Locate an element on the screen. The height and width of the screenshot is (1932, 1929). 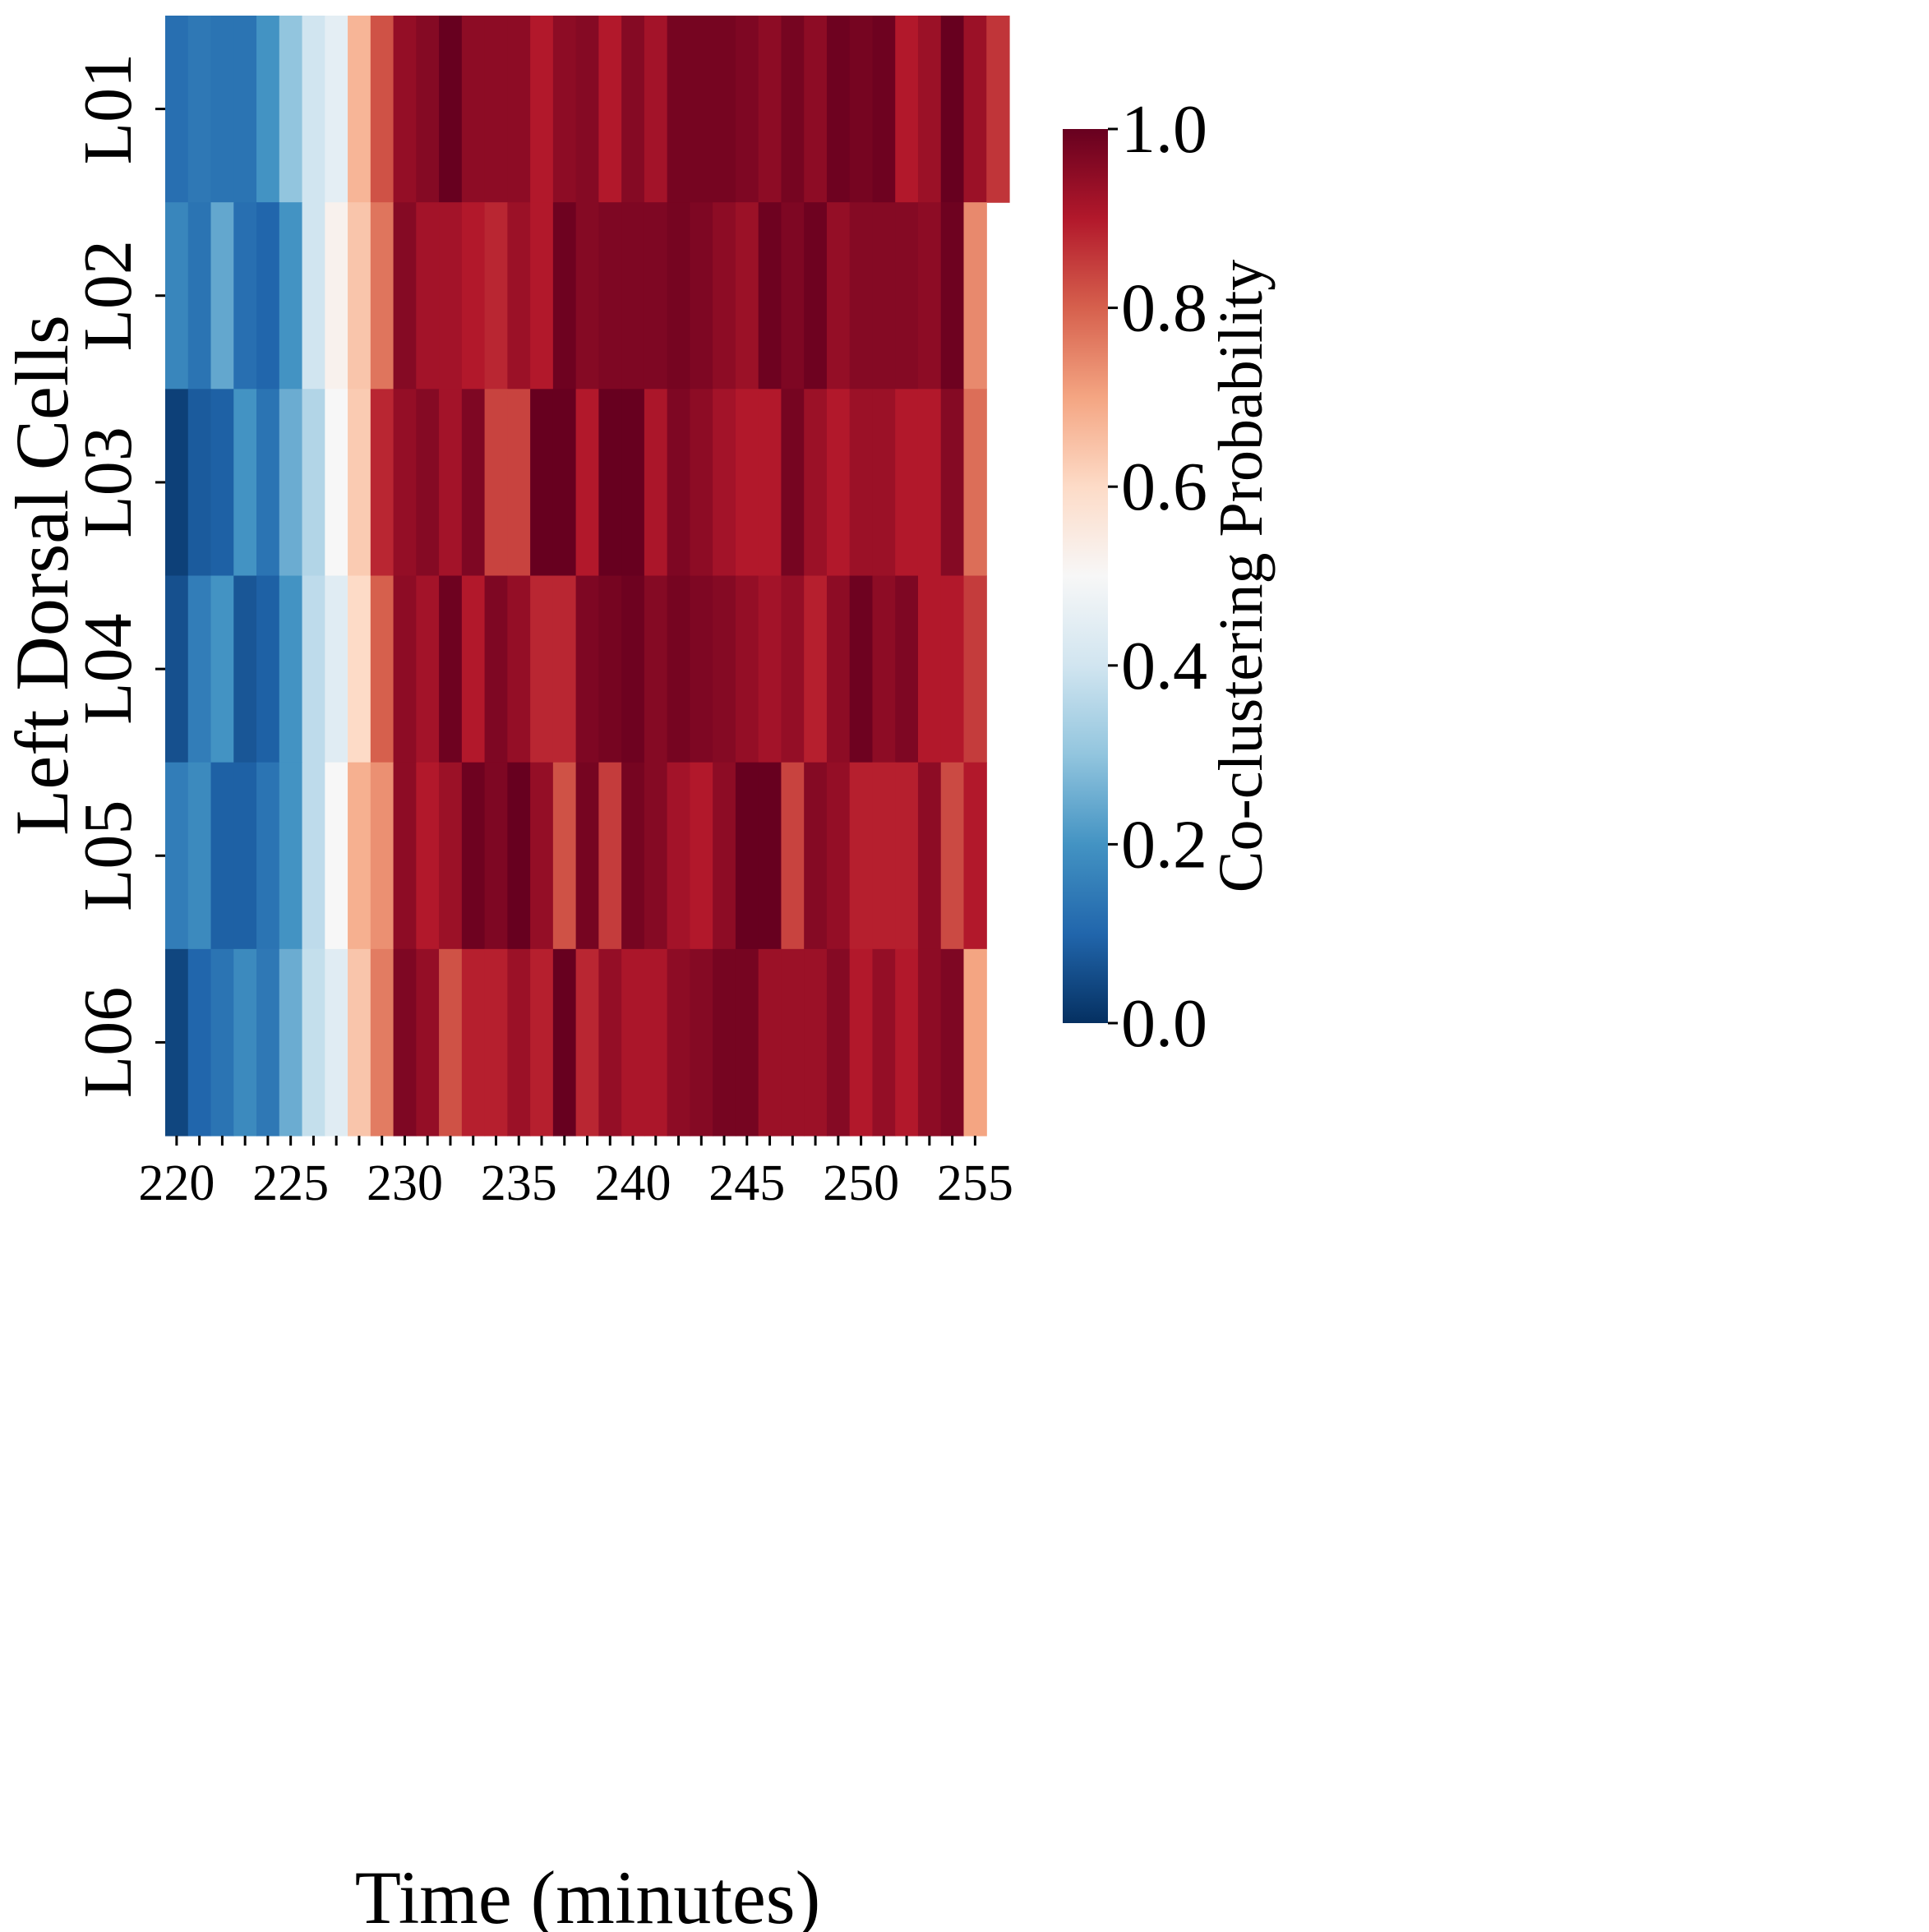
x-tick-label: 220 is located at coordinates (177, 1183).